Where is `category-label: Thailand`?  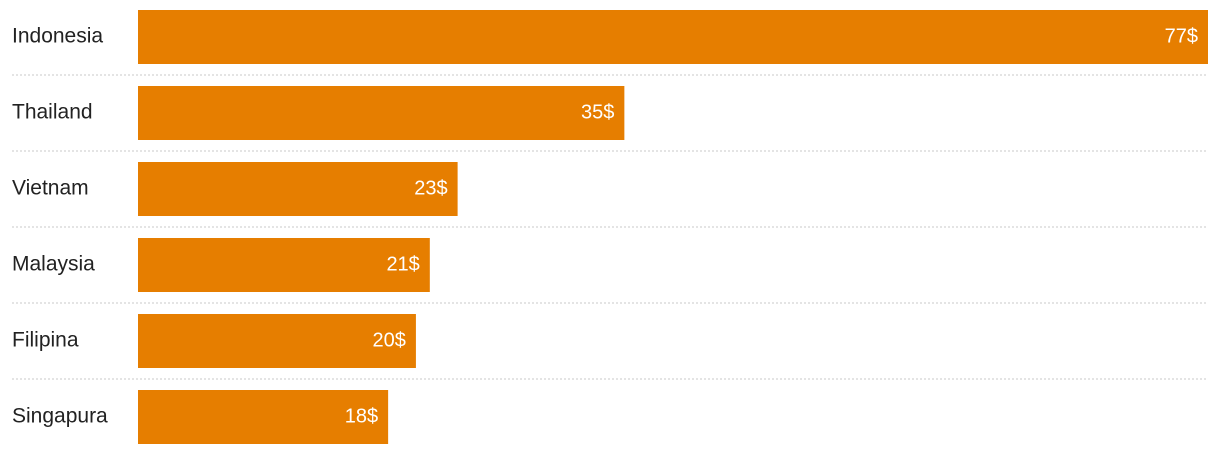
category-label: Thailand is located at coordinates (52, 112).